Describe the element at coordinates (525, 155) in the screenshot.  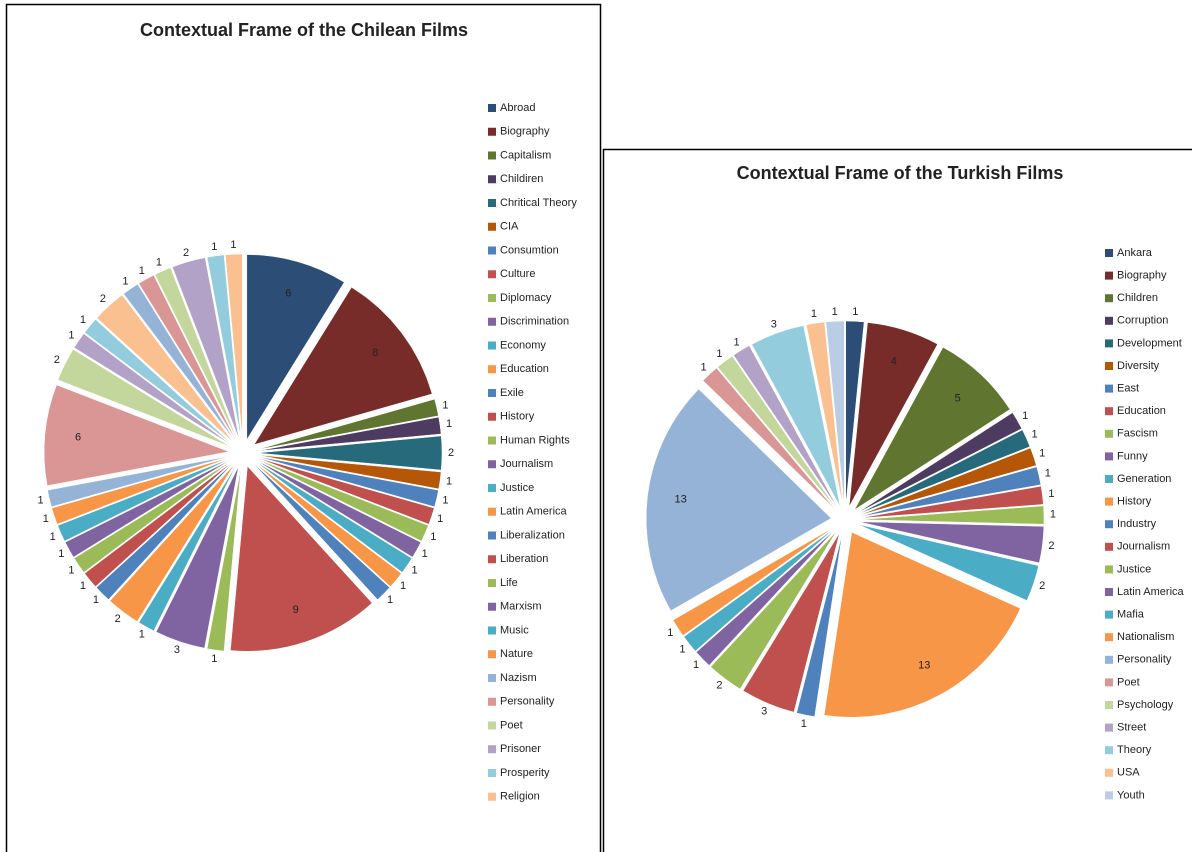
I see `legend-label: Capitalism` at that location.